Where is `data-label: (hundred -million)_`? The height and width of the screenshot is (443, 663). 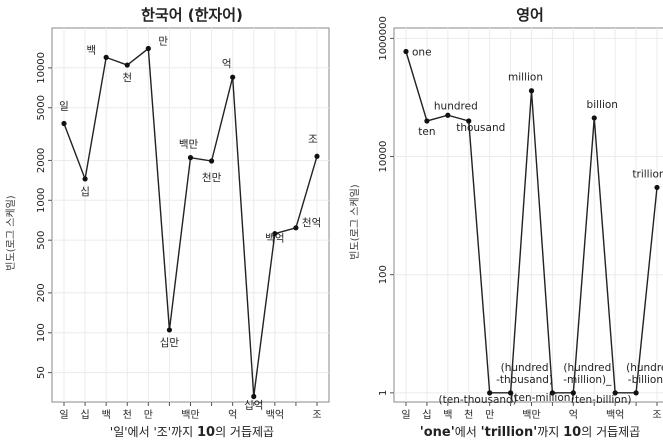 data-label: (hundred -million)_ is located at coordinates (587, 374).